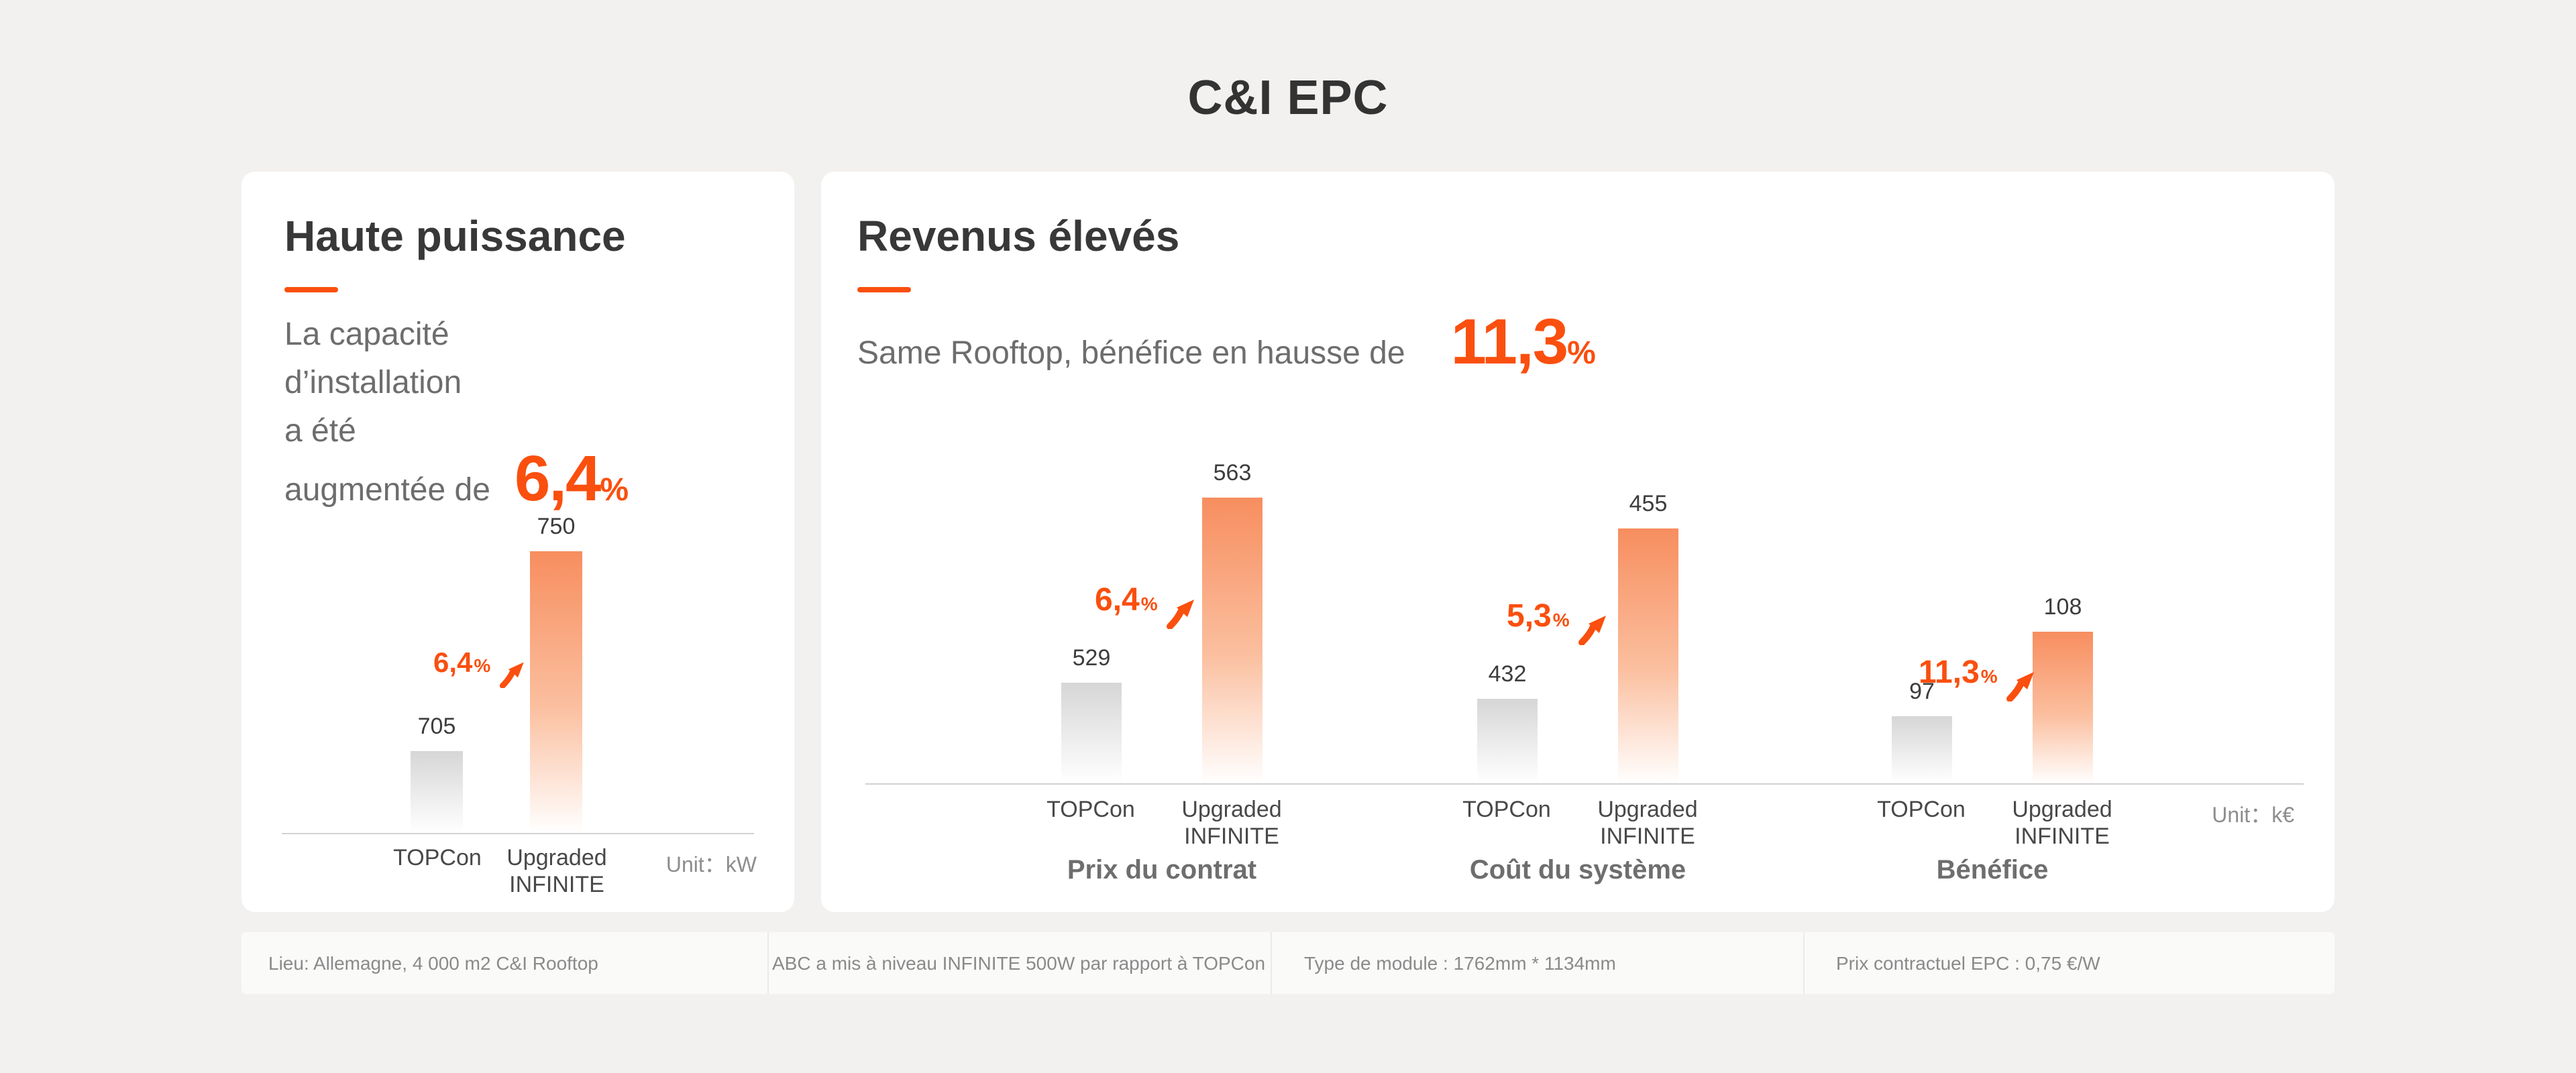  Describe the element at coordinates (2062, 607) in the screenshot. I see `bar-value: 108` at that location.